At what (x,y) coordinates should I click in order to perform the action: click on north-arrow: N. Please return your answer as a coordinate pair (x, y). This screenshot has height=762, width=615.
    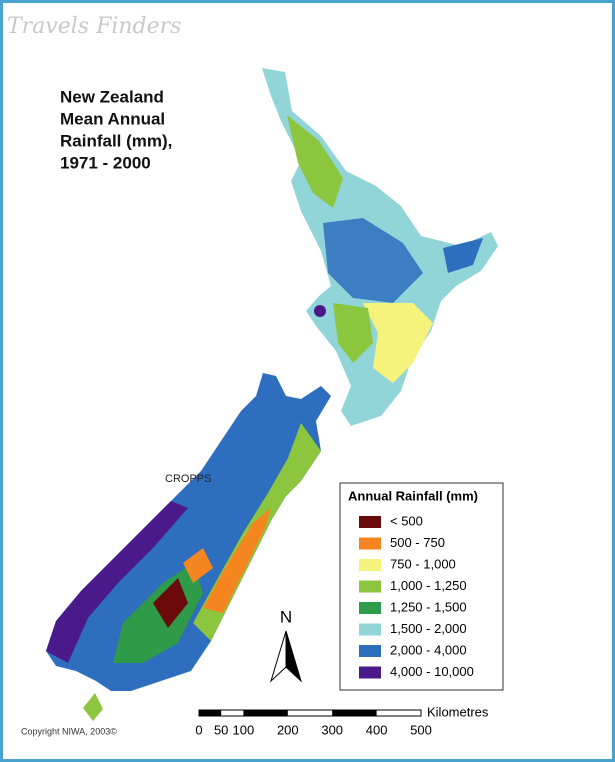
    Looking at the image, I should click on (286, 645).